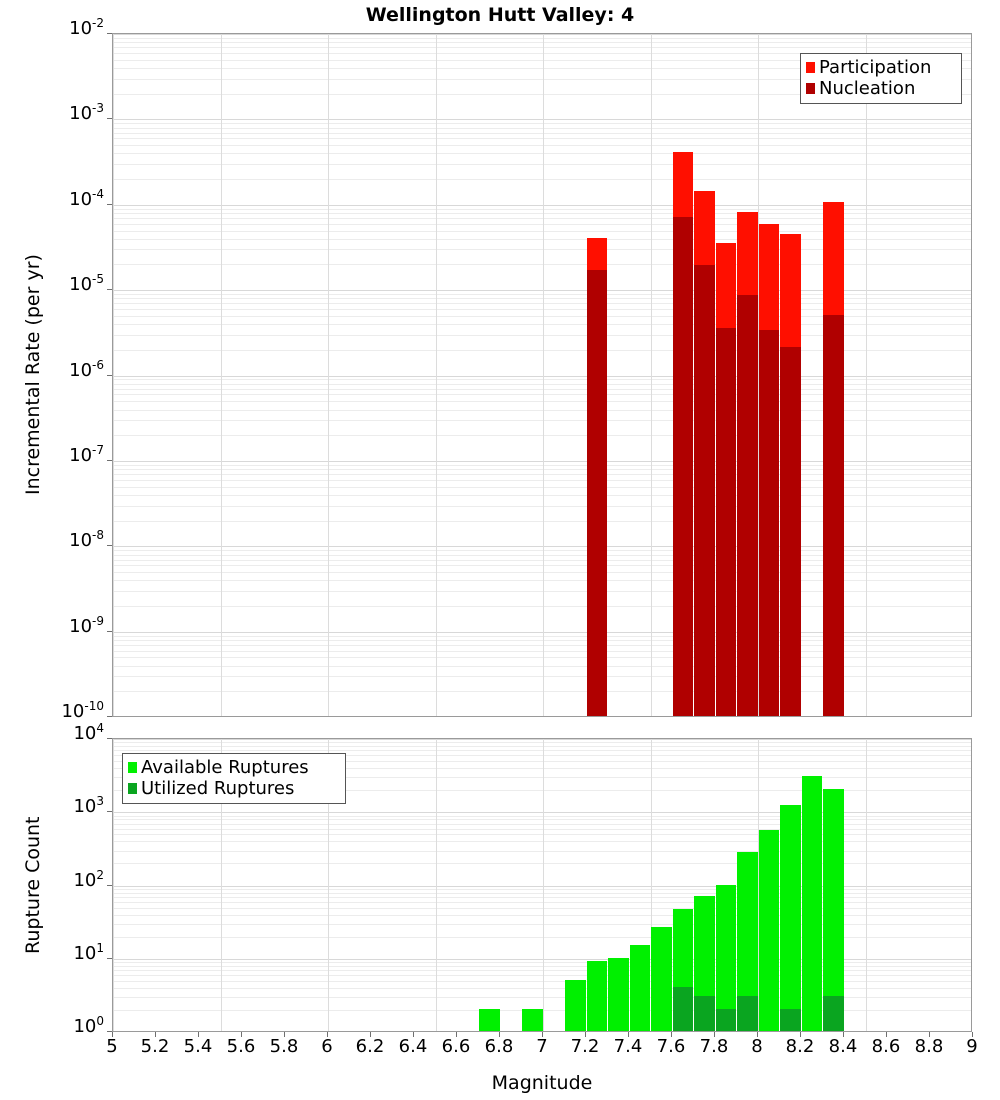 Image resolution: width=1000 pixels, height=1100 pixels. Describe the element at coordinates (88, 806) in the screenshot. I see `y-tick-label: 10³` at that location.